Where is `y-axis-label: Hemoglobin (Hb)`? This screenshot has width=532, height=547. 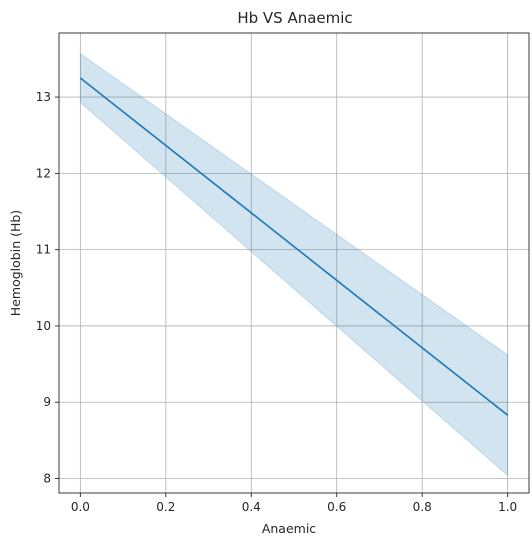 y-axis-label: Hemoglobin (Hb) is located at coordinates (15, 263).